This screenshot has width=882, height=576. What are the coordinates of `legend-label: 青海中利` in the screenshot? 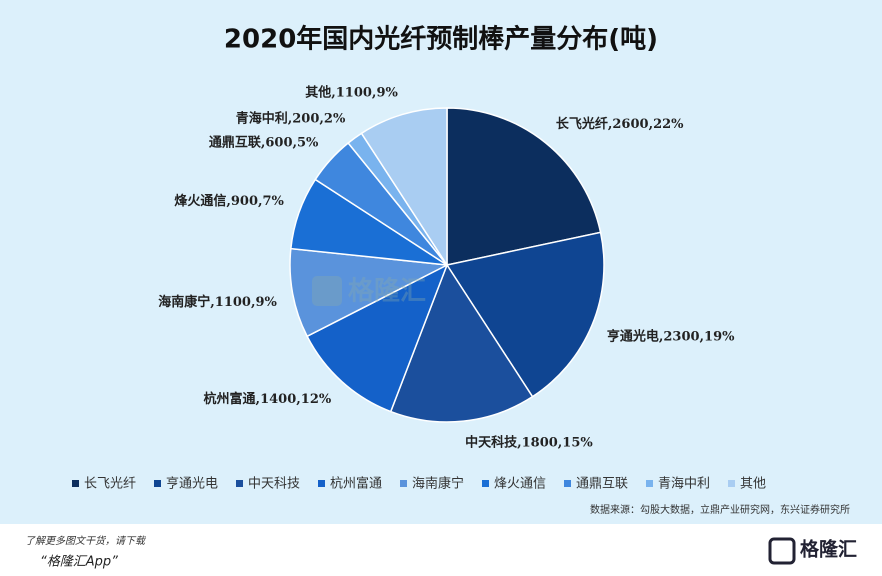 It's located at (684, 484).